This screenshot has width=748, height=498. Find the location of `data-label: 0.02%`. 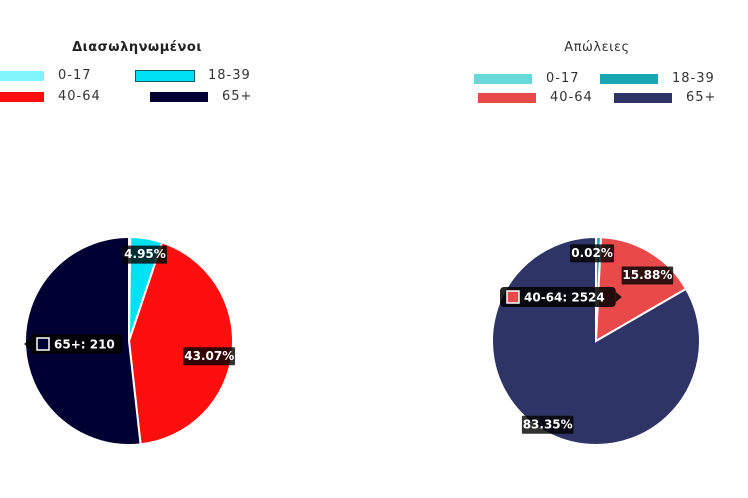

data-label: 0.02% is located at coordinates (592, 253).